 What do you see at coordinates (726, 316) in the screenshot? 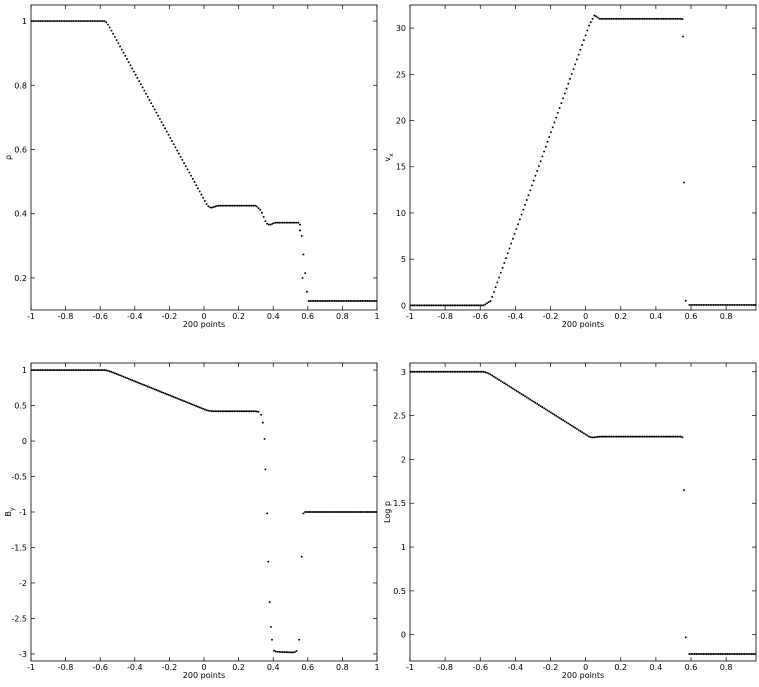
I see `x-tick-label: 0.8` at bounding box center [726, 316].